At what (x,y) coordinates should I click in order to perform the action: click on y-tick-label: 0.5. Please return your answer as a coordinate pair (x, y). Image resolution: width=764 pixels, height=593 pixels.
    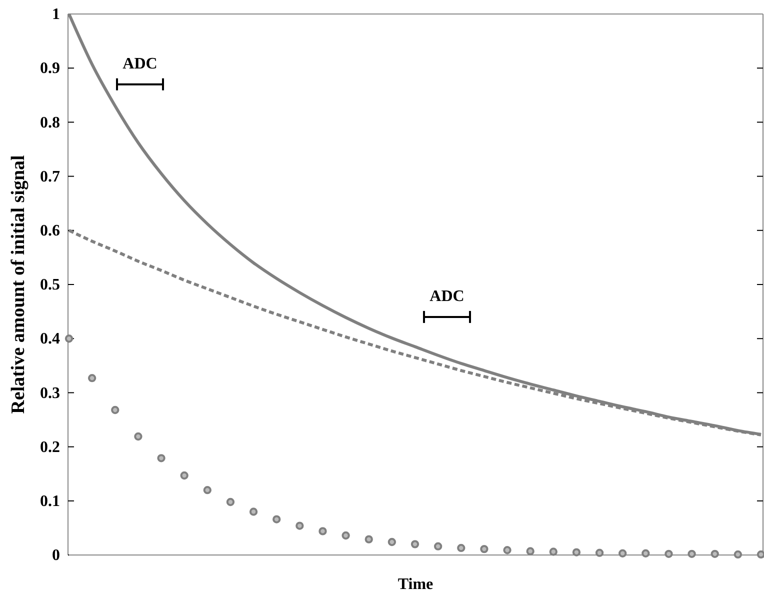
    Looking at the image, I should click on (50, 285).